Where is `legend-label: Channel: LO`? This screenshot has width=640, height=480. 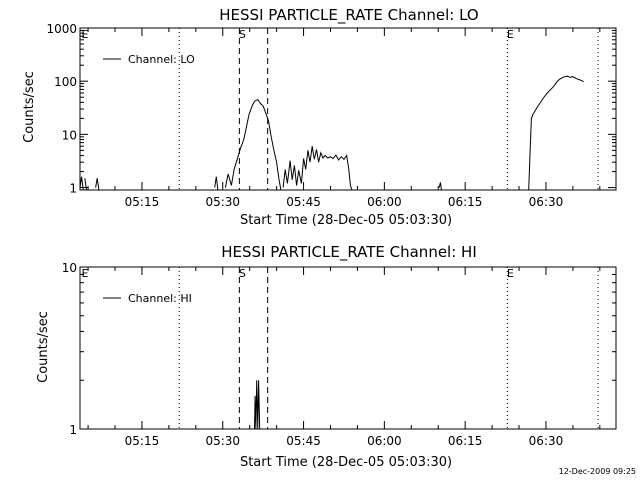
legend-label: Channel: LO is located at coordinates (161, 59).